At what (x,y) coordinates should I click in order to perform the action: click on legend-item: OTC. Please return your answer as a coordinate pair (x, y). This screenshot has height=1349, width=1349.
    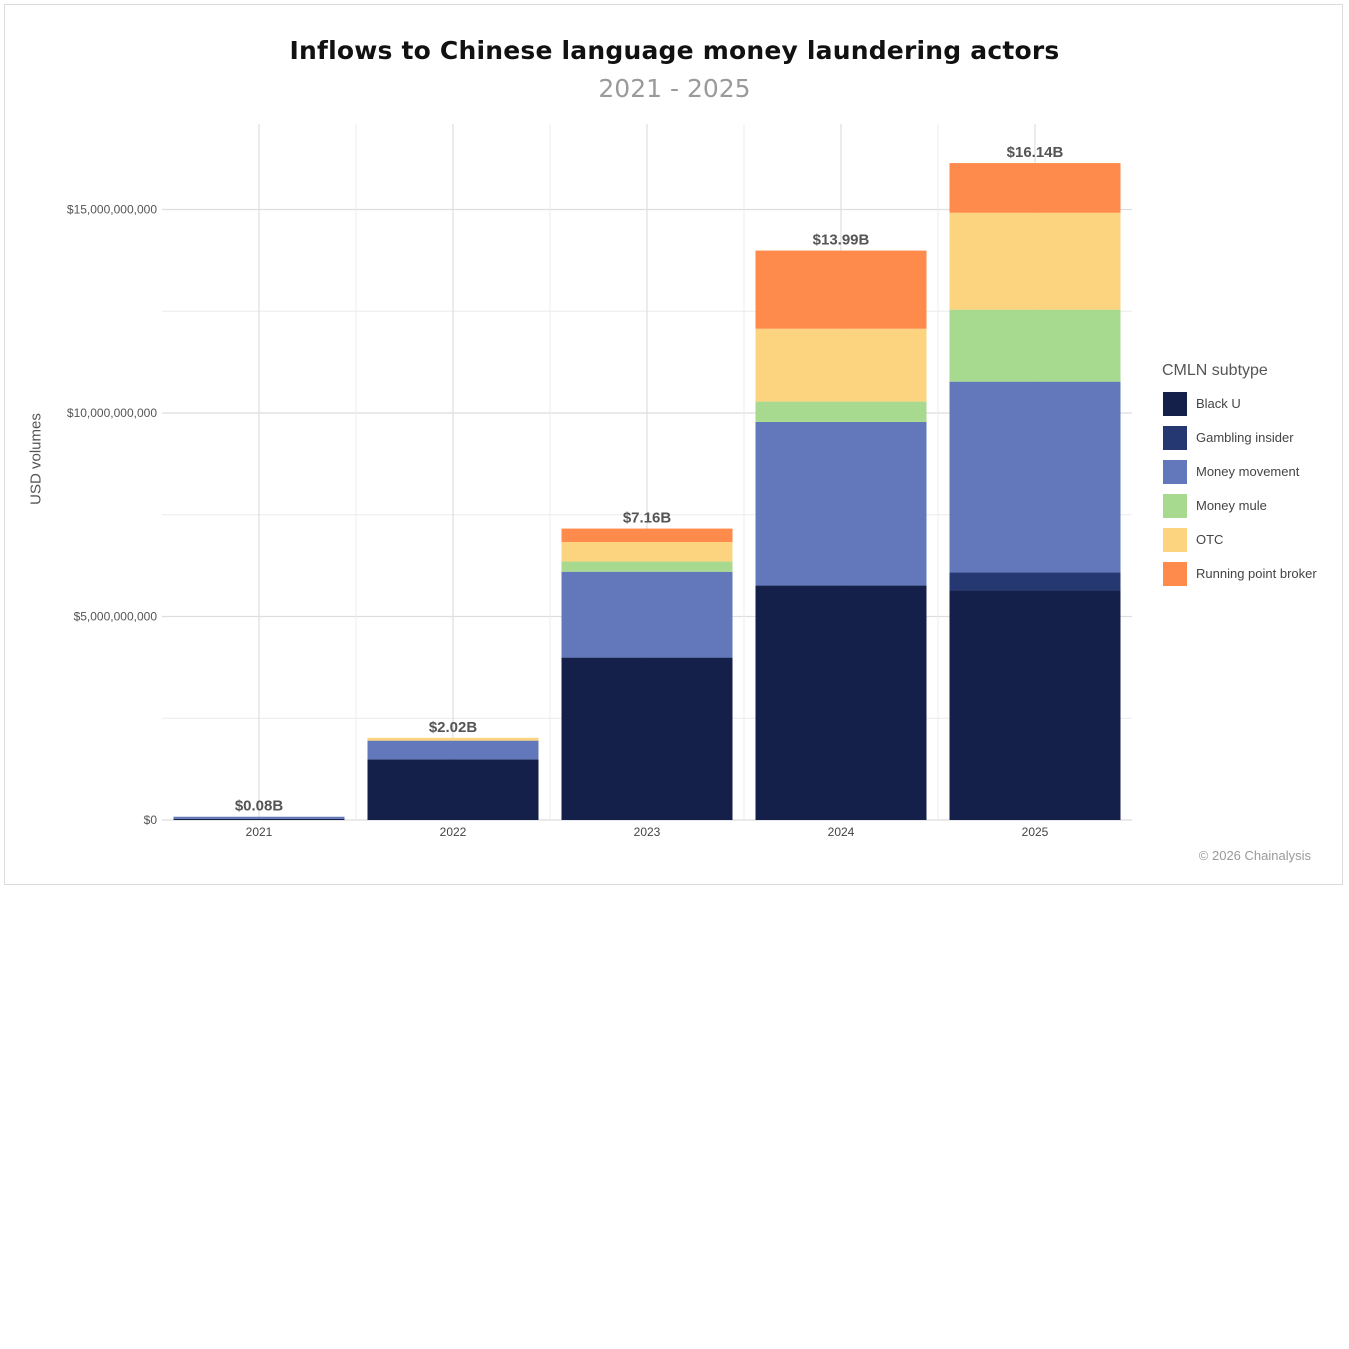
    Looking at the image, I should click on (1215, 545).